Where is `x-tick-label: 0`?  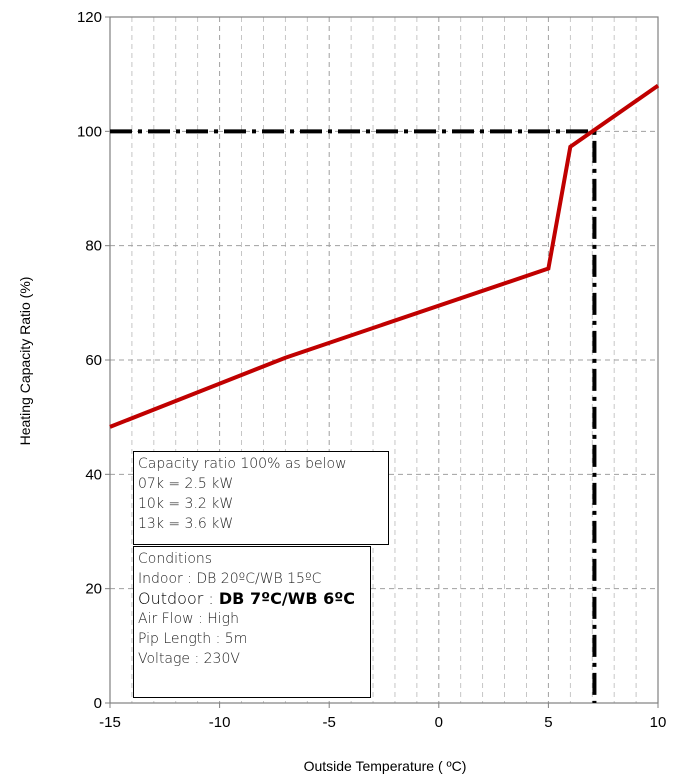
x-tick-label: 0 is located at coordinates (439, 722).